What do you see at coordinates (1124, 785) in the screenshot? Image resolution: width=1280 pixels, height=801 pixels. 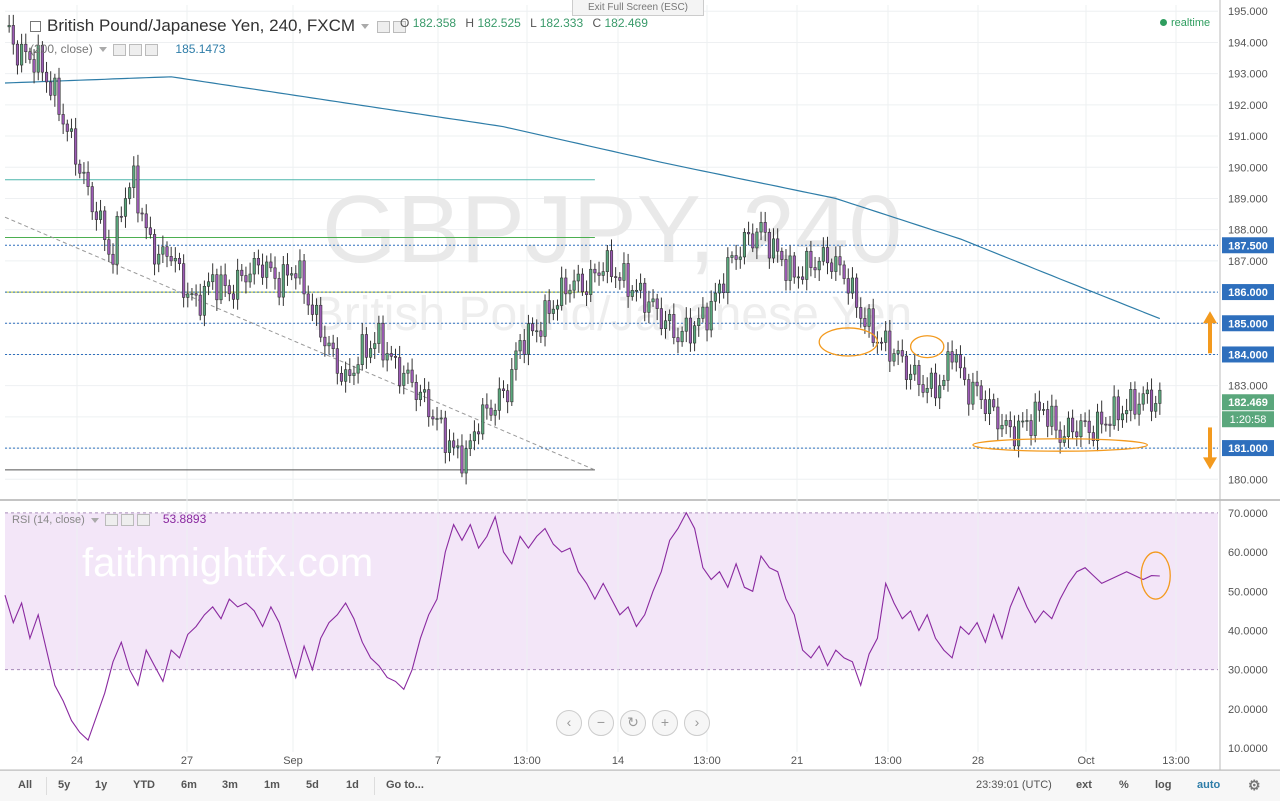 I see `percent-button: %` at bounding box center [1124, 785].